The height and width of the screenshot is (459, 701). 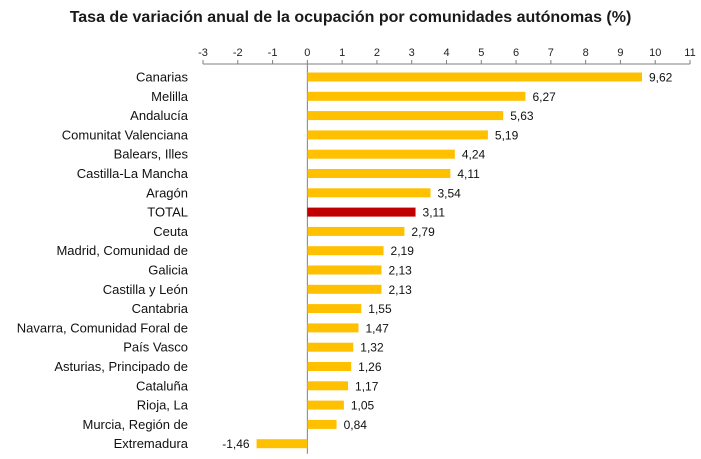 What do you see at coordinates (273, 53) in the screenshot?
I see `x-tick-label: -1` at bounding box center [273, 53].